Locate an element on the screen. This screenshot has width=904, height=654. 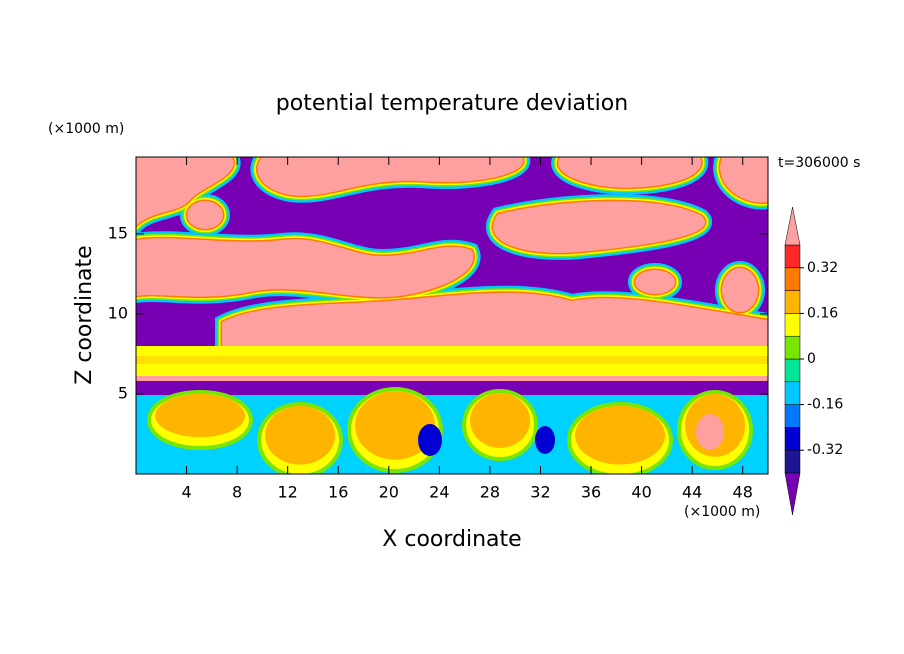
x-tick-label: 12 is located at coordinates (288, 492).